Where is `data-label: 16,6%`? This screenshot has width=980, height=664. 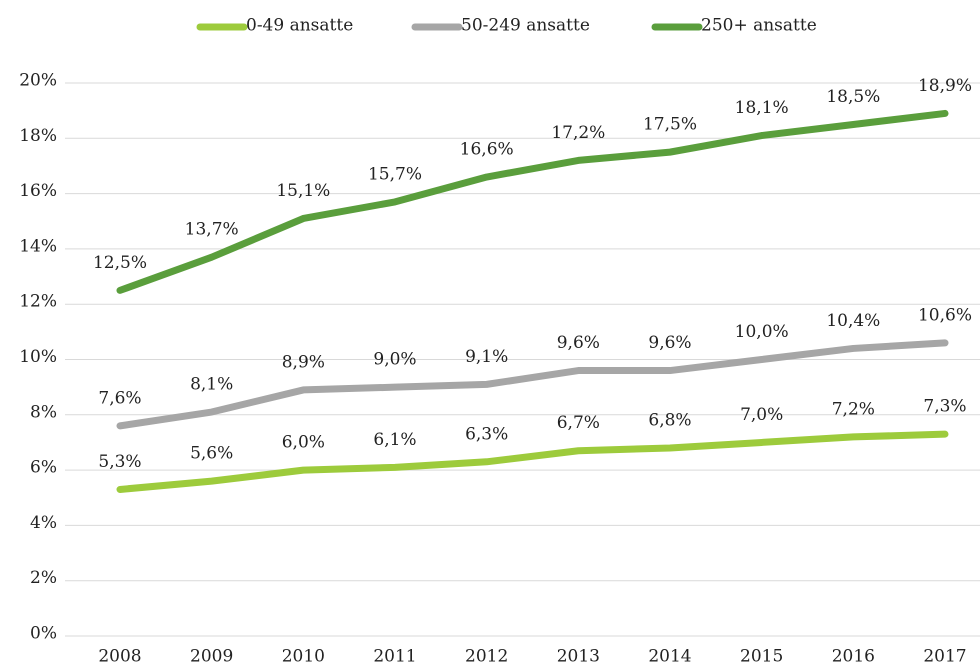 data-label: 16,6% is located at coordinates (487, 150).